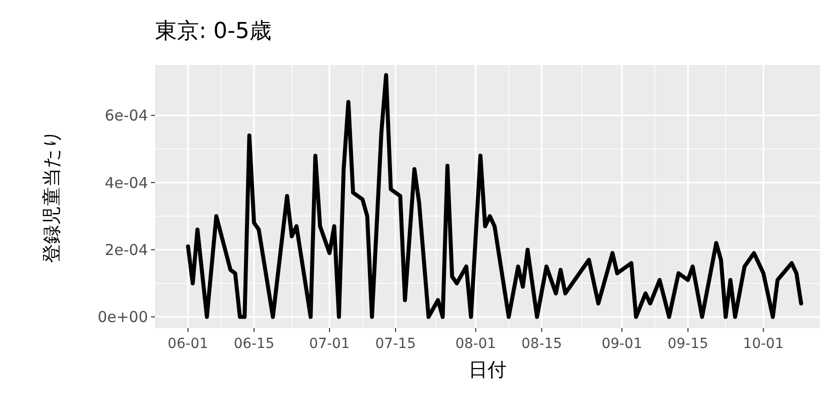 This screenshot has width=828, height=413. I want to click on chart-title: 東京: 0-5歳, so click(213, 31).